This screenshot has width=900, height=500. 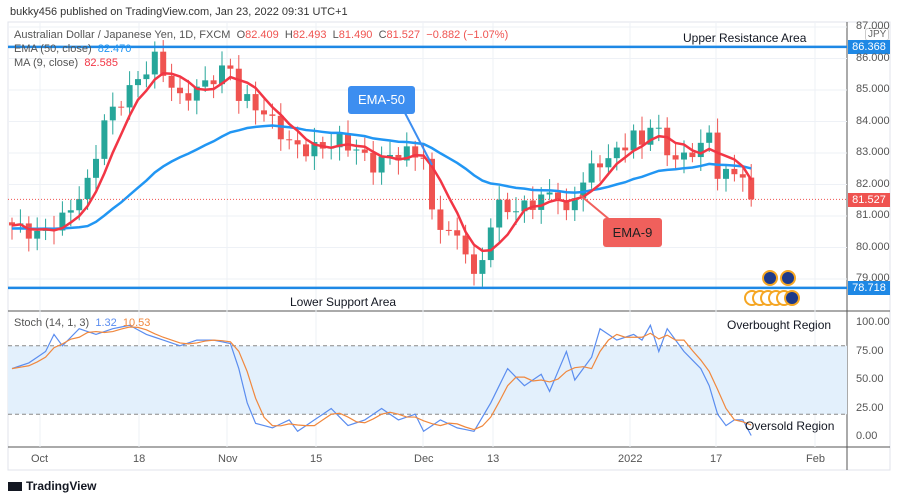 What do you see at coordinates (632, 232) in the screenshot?
I see `ema9-callout: EMA-9` at bounding box center [632, 232].